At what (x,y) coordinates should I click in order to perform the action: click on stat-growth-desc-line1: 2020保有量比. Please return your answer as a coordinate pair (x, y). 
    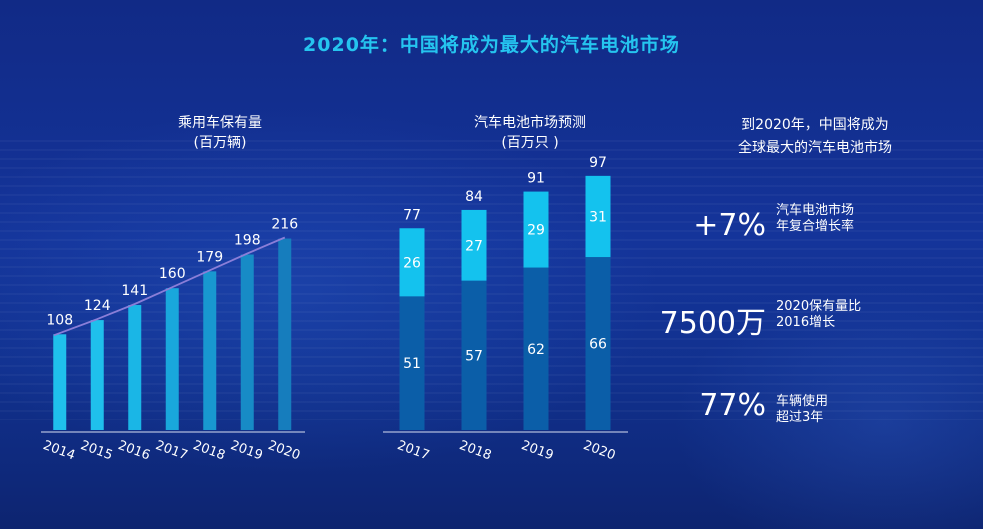
    Looking at the image, I should click on (819, 306).